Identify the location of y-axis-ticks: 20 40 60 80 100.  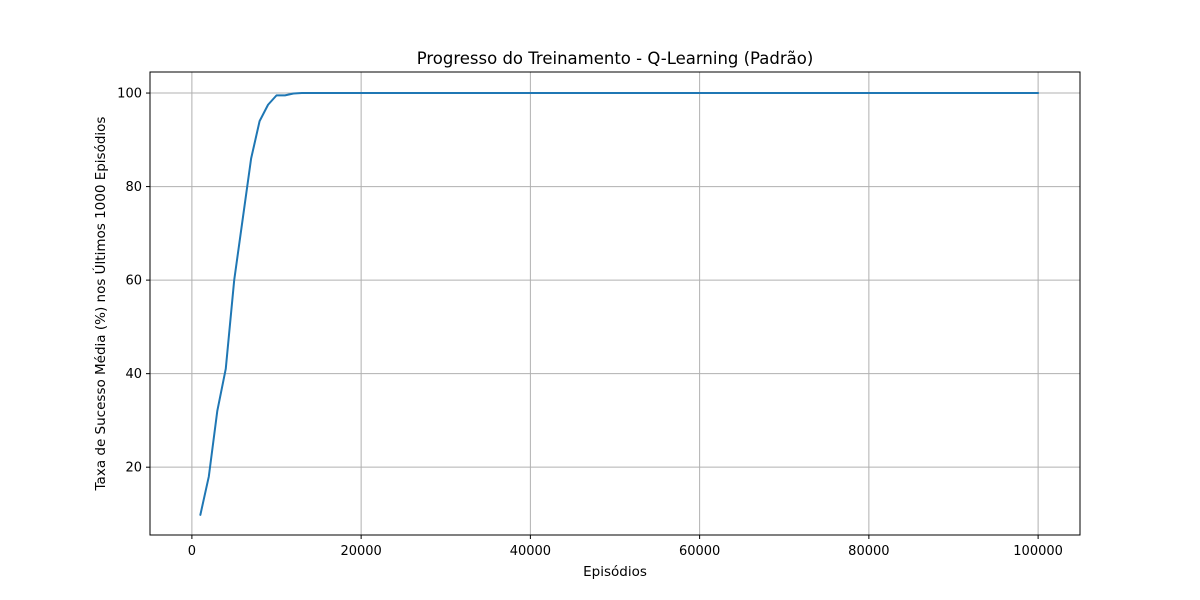
(133, 281).